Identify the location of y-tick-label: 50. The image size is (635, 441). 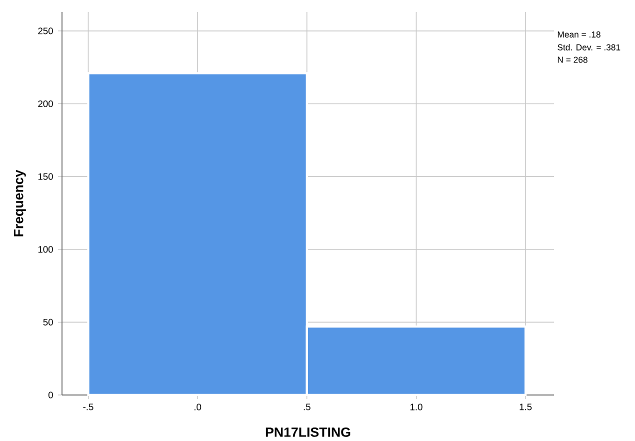
(48, 322).